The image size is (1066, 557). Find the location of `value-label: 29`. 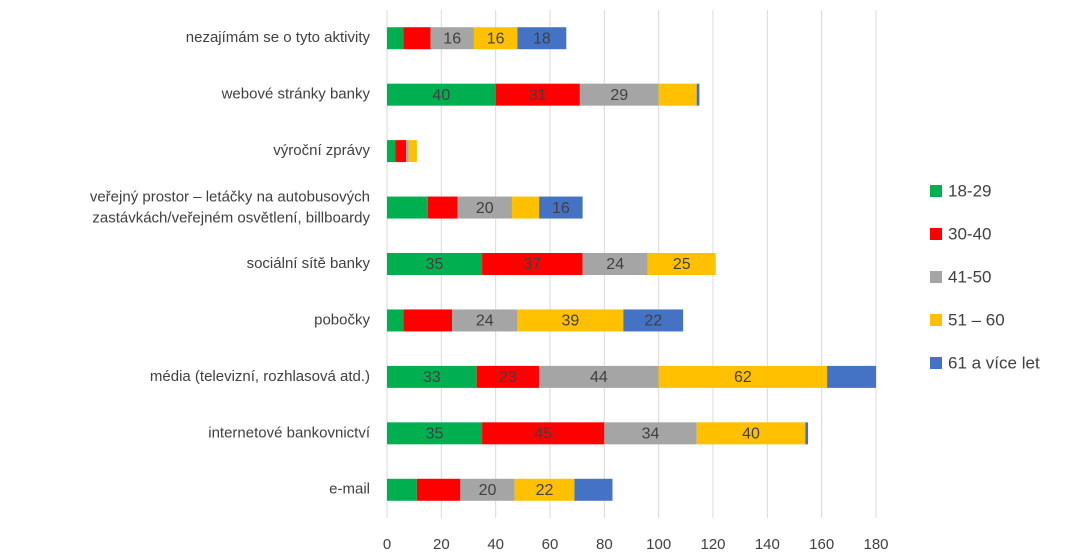

value-label: 29 is located at coordinates (619, 95).